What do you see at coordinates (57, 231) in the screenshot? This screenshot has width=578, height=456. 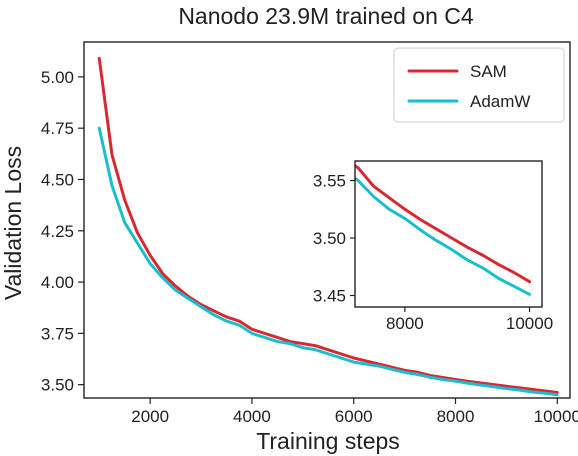 I see `y-tick-label: 4.25` at bounding box center [57, 231].